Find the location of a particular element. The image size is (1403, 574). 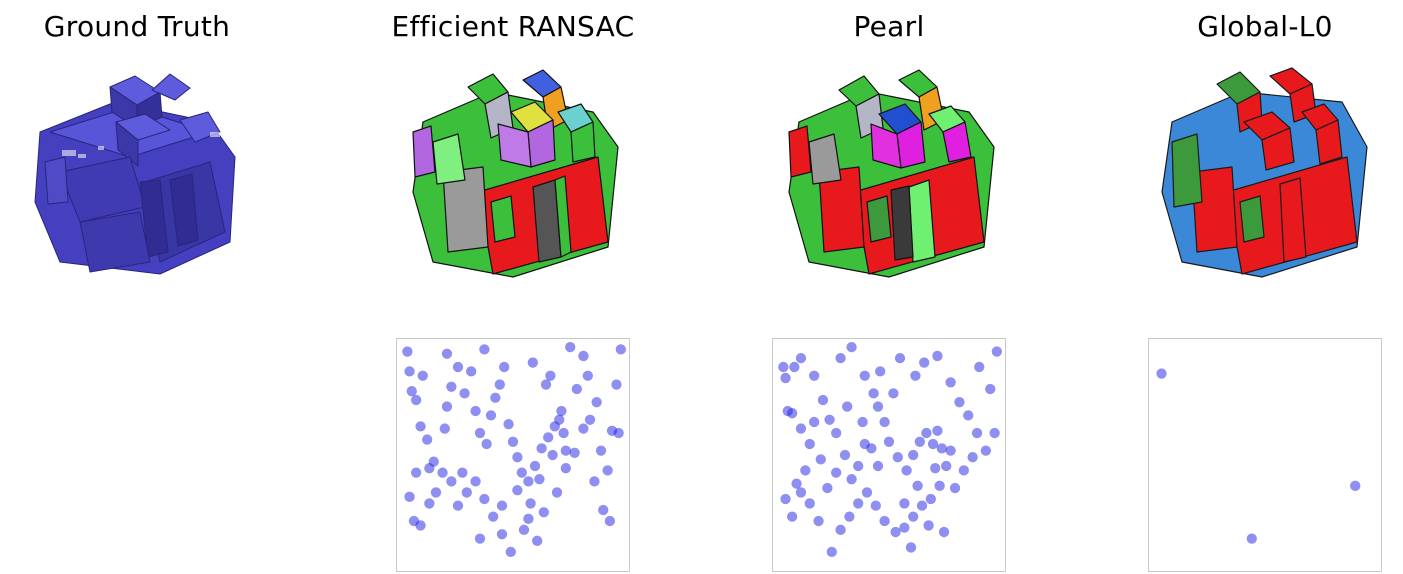

pearl-model-image is located at coordinates (891, 173).